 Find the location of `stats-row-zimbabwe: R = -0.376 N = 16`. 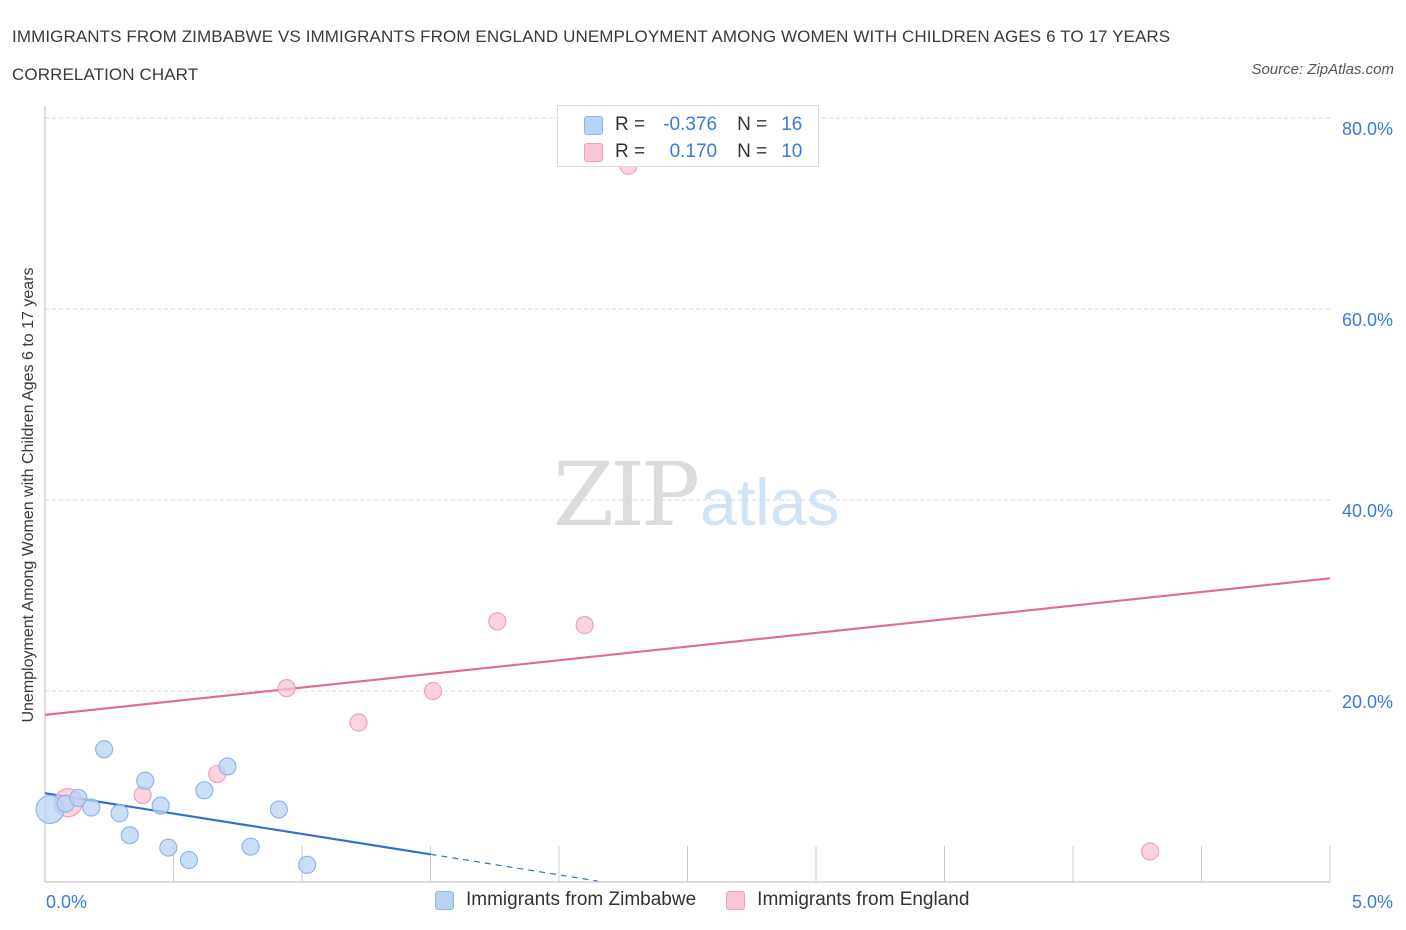

stats-row-zimbabwe: R = -0.376 N = 16 is located at coordinates (696, 125).